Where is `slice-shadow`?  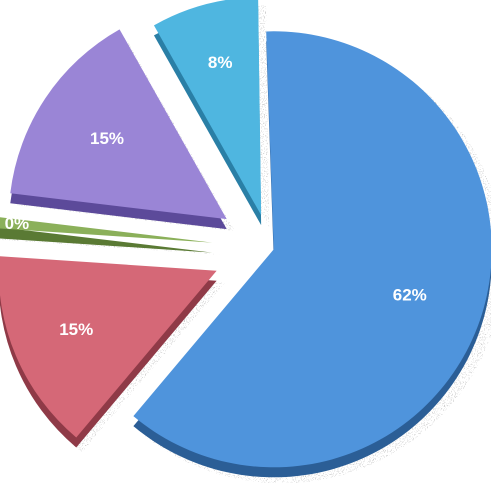 slice-shadow is located at coordinates (110, 241).